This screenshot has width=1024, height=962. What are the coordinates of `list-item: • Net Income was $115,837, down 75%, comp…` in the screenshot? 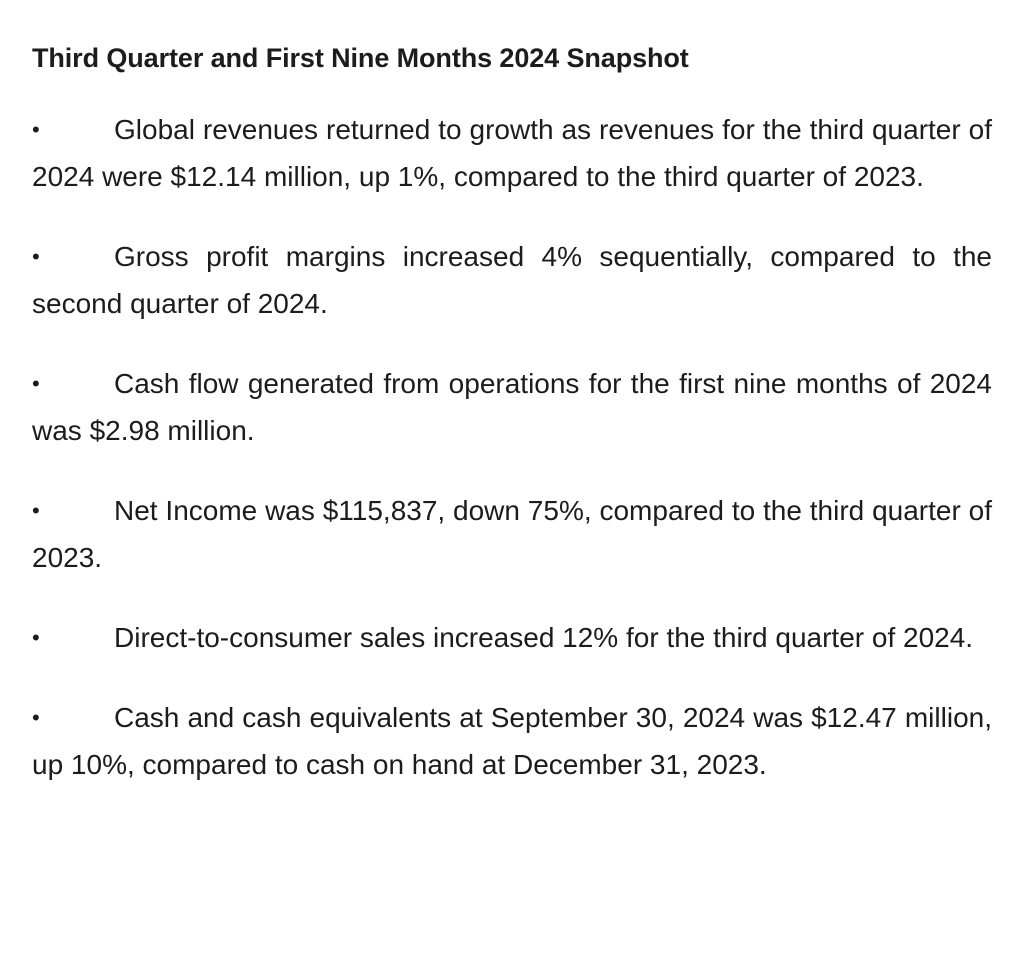 It's located at (512, 534).